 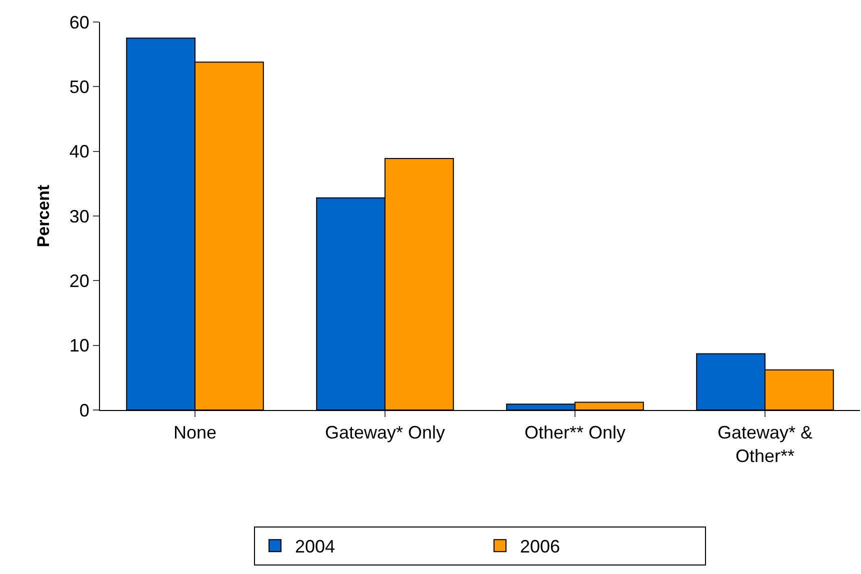 What do you see at coordinates (575, 432) in the screenshot?
I see `x-tick-label: Other** Only` at bounding box center [575, 432].